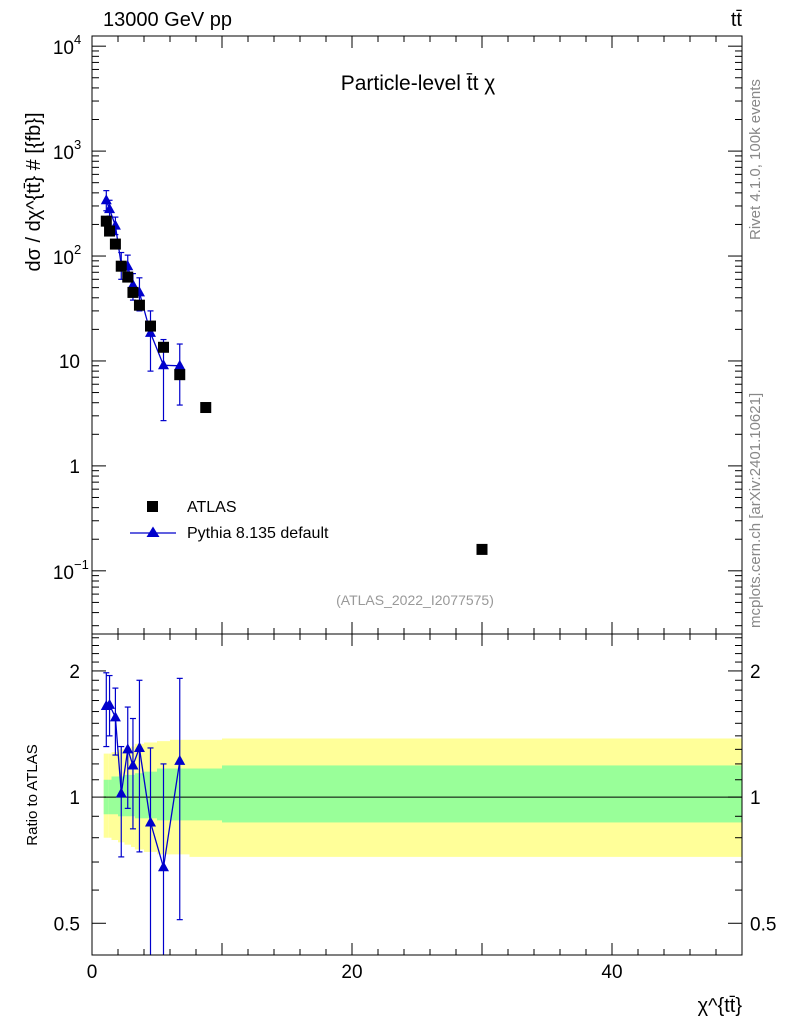  What do you see at coordinates (763, 924) in the screenshot?
I see `ratio-y-tick-label-right: 0.5` at bounding box center [763, 924].